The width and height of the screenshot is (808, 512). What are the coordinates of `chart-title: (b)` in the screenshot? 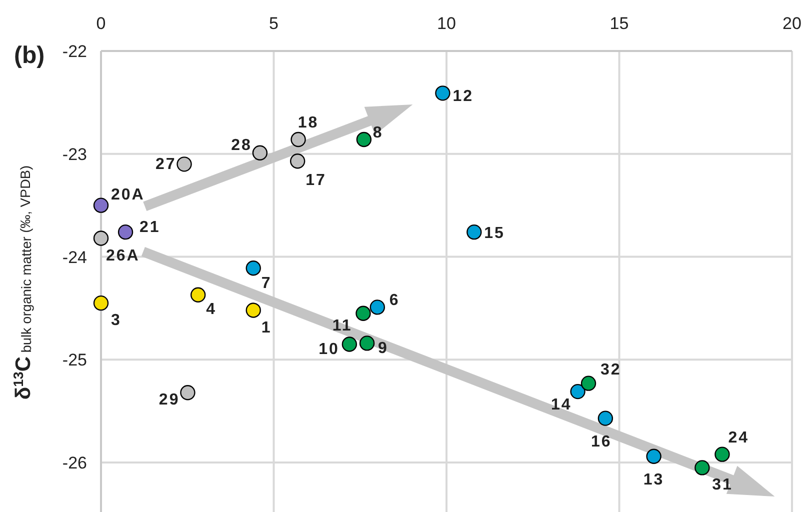 It's located at (29, 55).